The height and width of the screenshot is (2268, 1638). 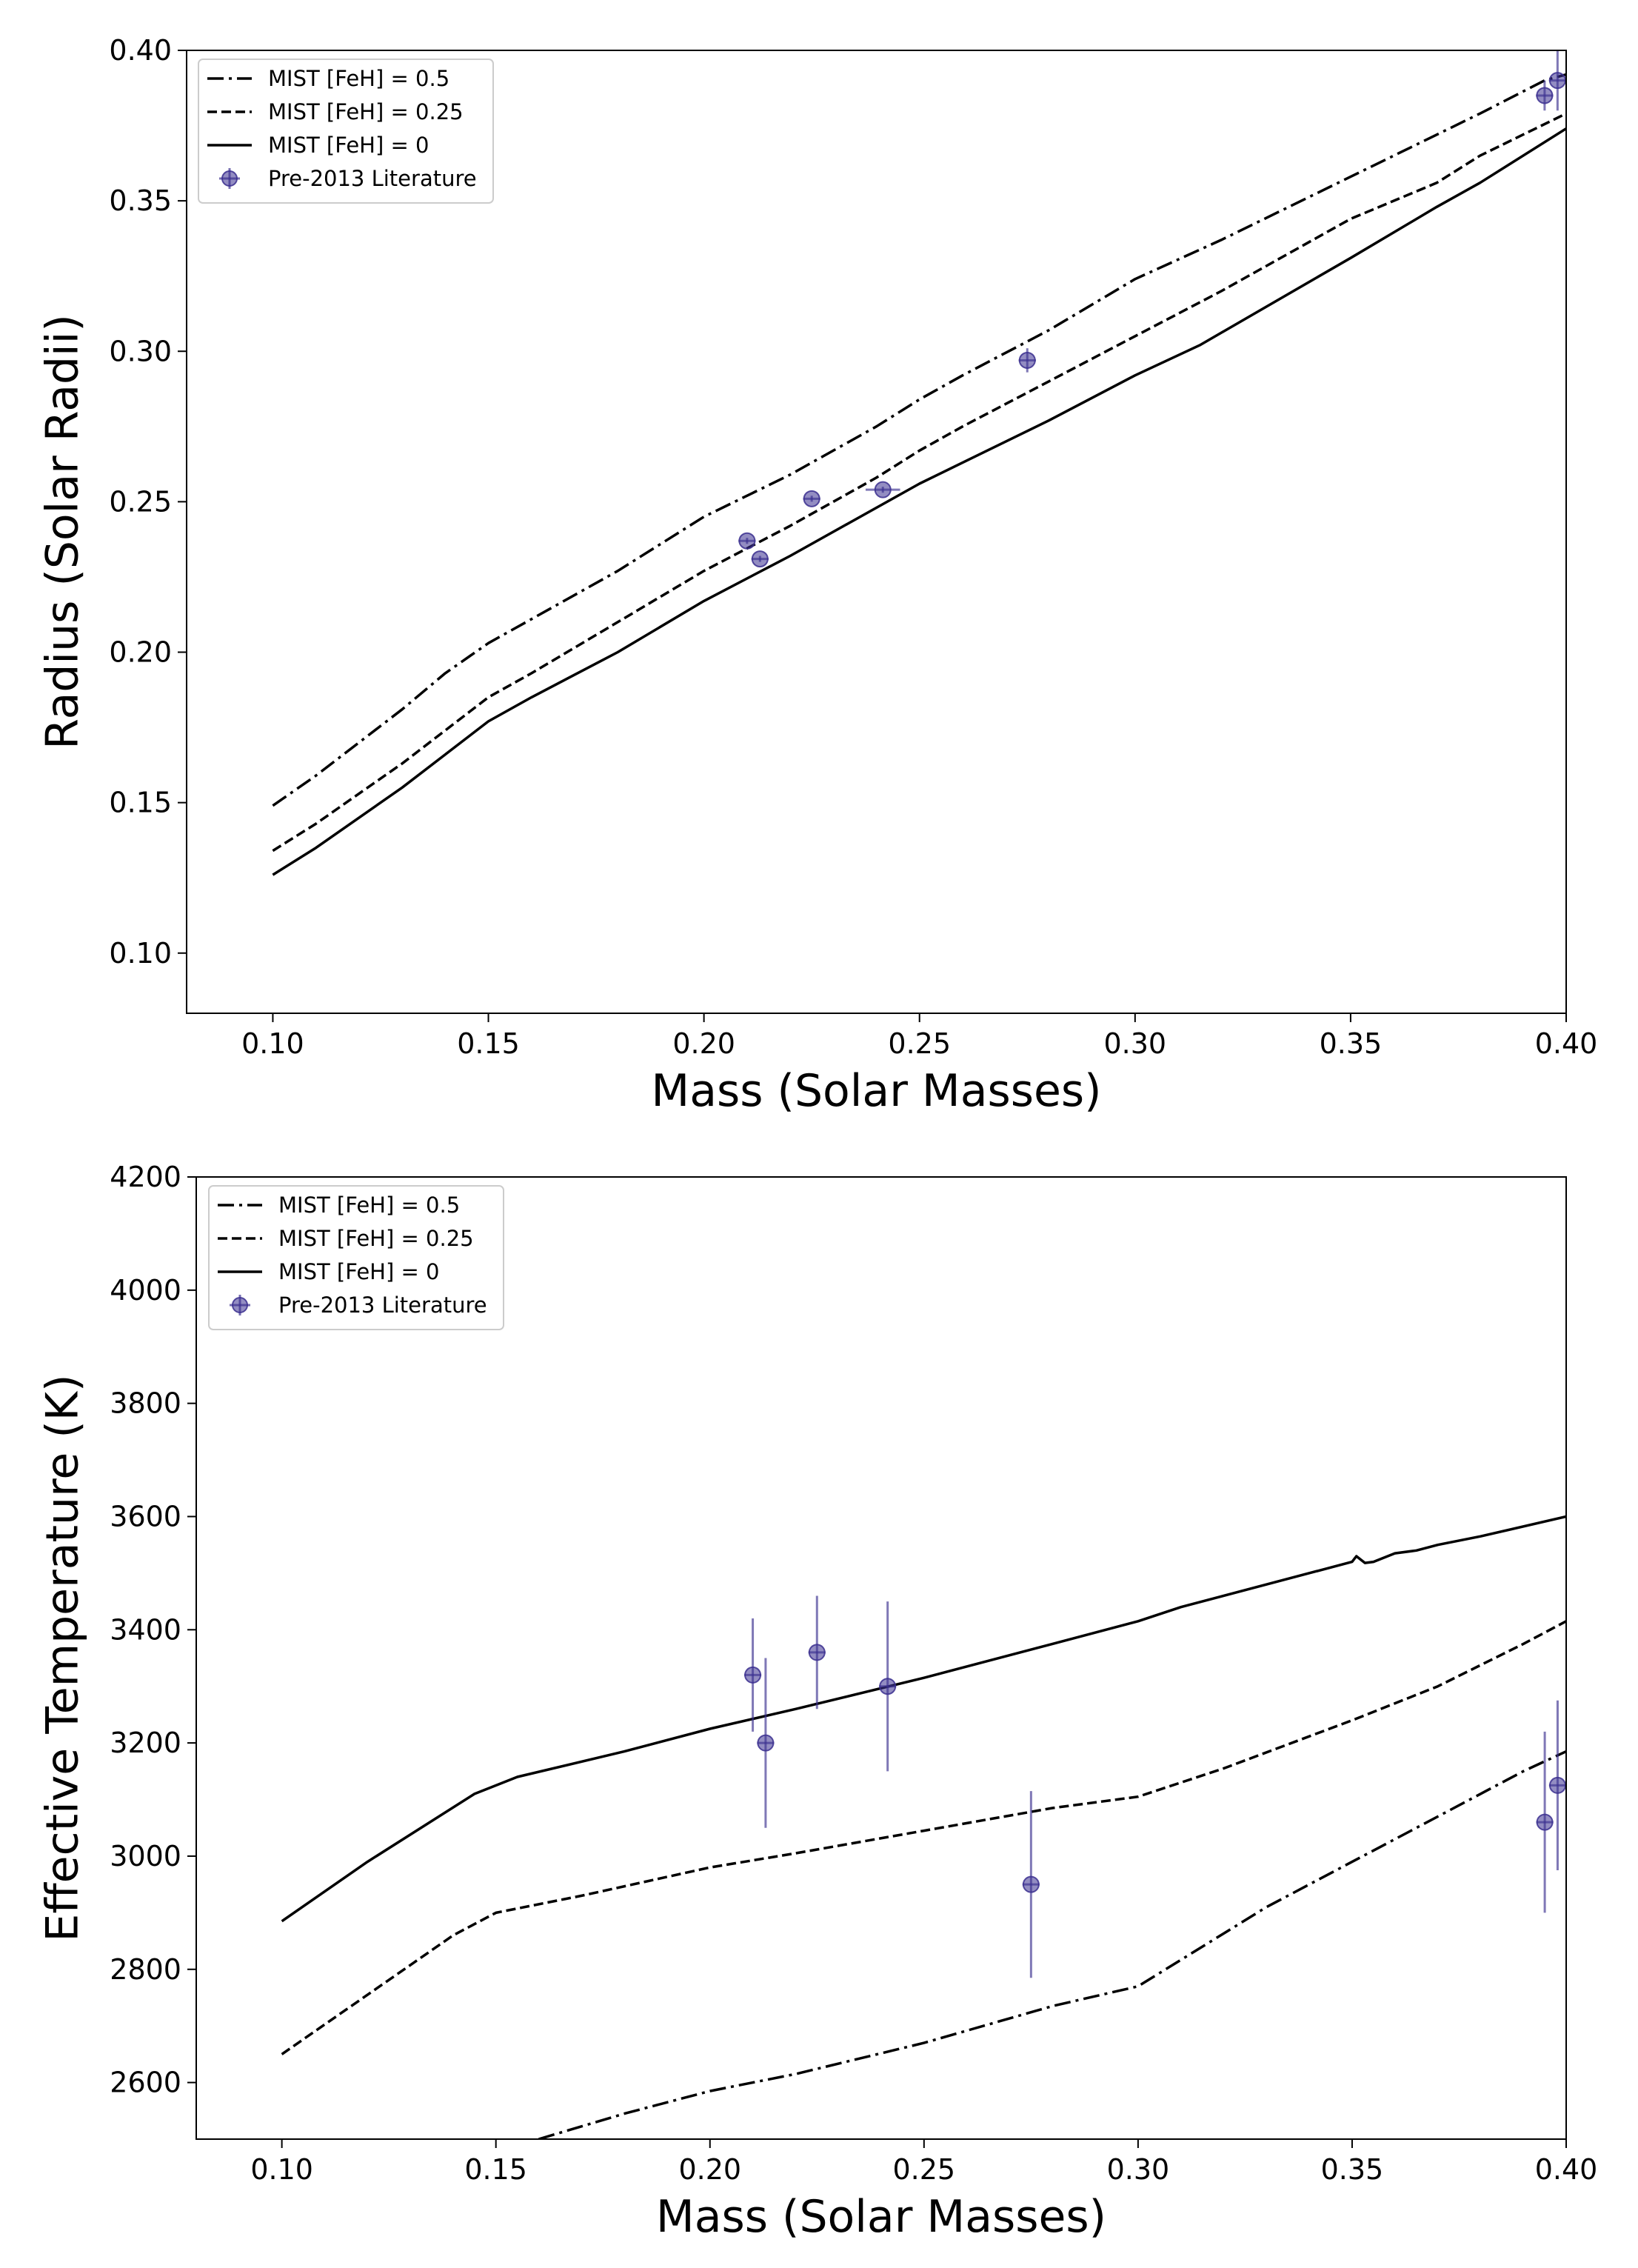 What do you see at coordinates (140, 200) in the screenshot?
I see `radius-y-tick-label: 0.35` at bounding box center [140, 200].